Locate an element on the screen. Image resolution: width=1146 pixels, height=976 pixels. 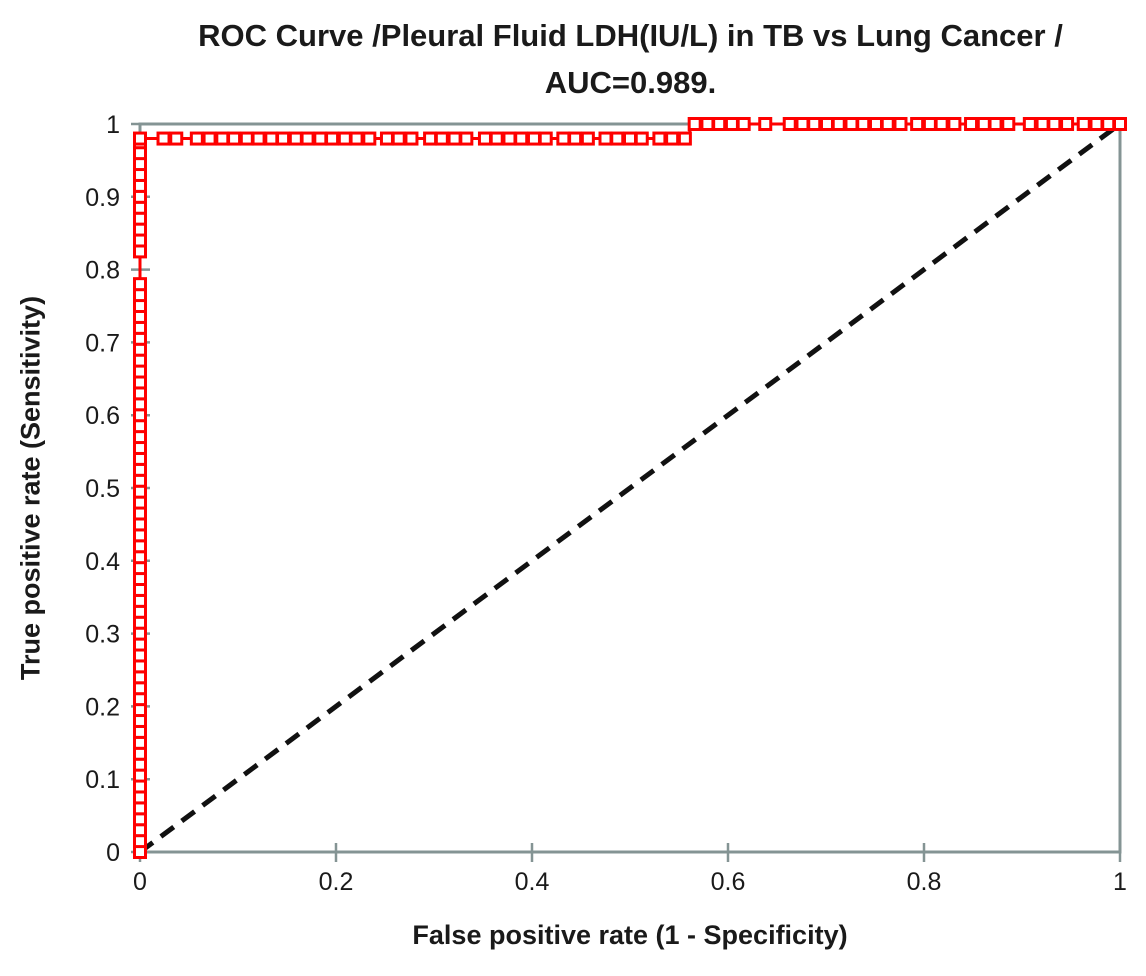
y-tick-label: 0.3 is located at coordinates (102, 635).